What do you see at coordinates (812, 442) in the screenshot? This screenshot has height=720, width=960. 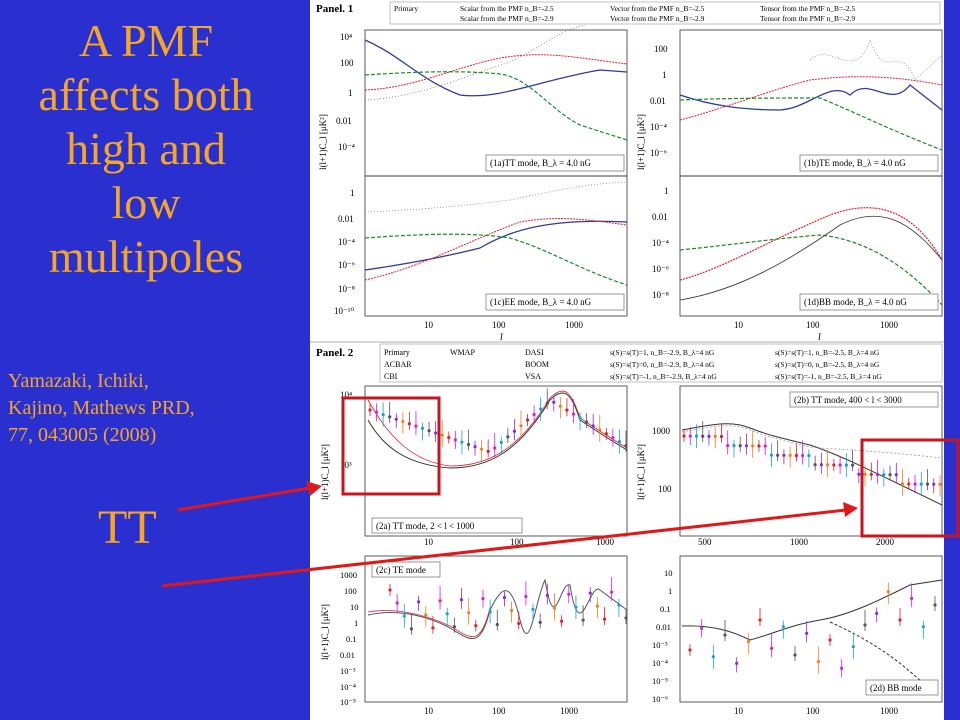 I see `curve-2b-model` at bounding box center [812, 442].